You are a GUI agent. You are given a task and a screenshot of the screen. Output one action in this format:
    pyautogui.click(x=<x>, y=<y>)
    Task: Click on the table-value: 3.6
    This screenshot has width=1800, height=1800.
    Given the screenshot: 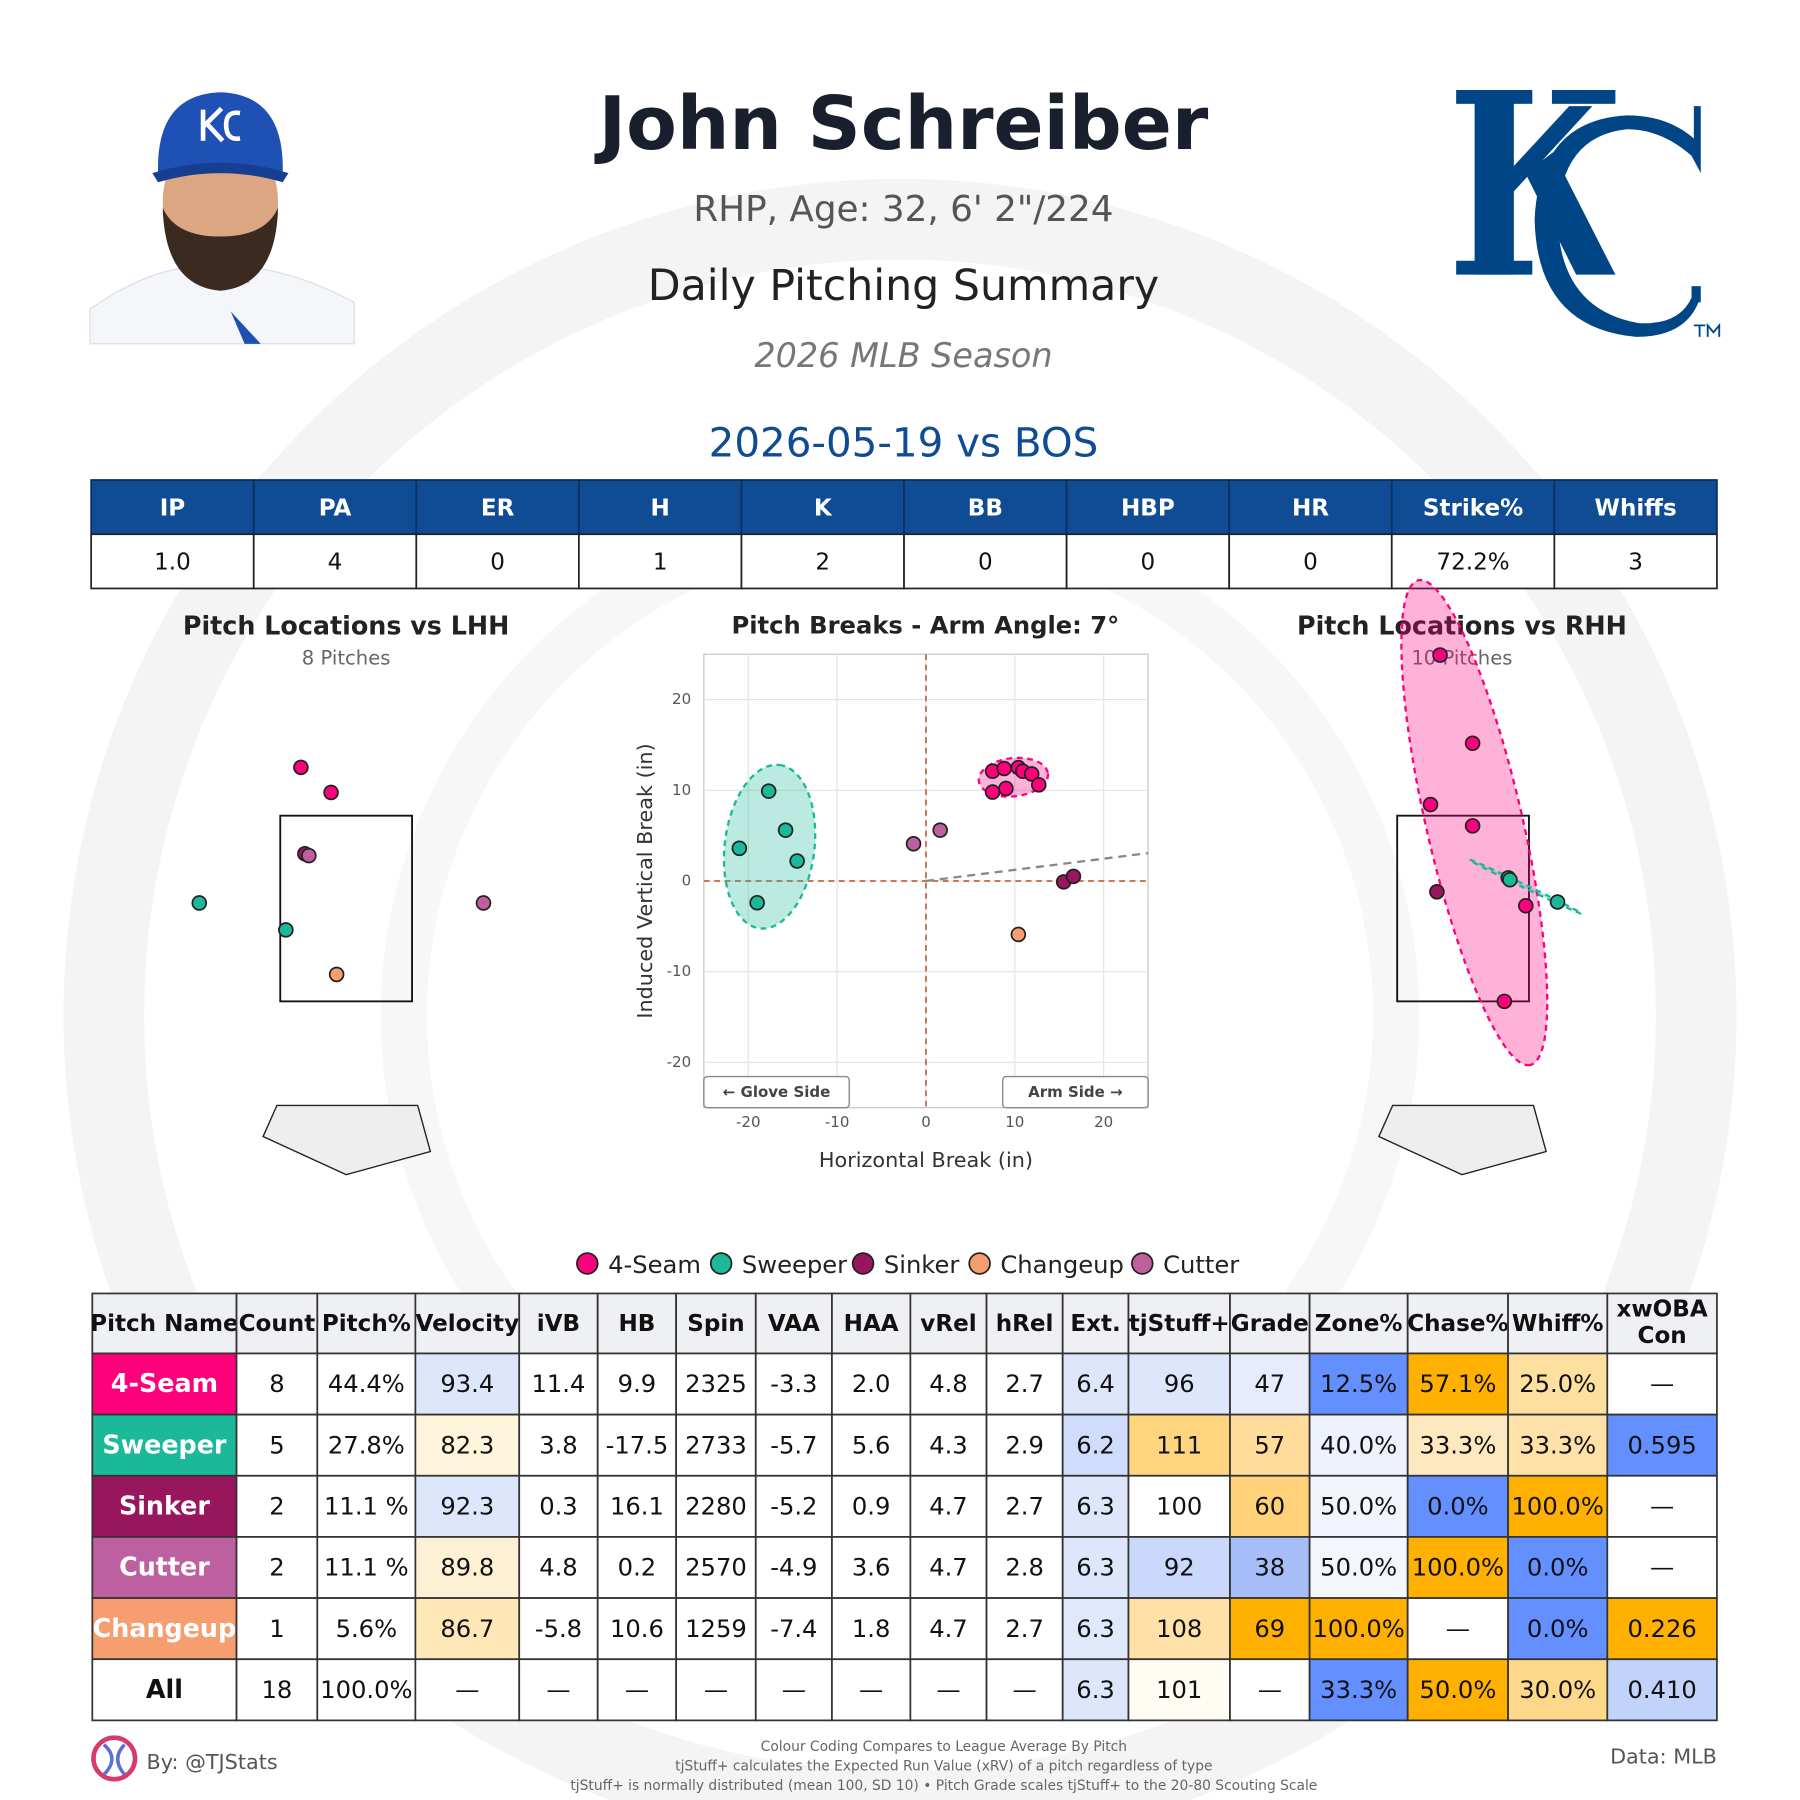 What is the action you would take?
    pyautogui.click(x=871, y=1568)
    